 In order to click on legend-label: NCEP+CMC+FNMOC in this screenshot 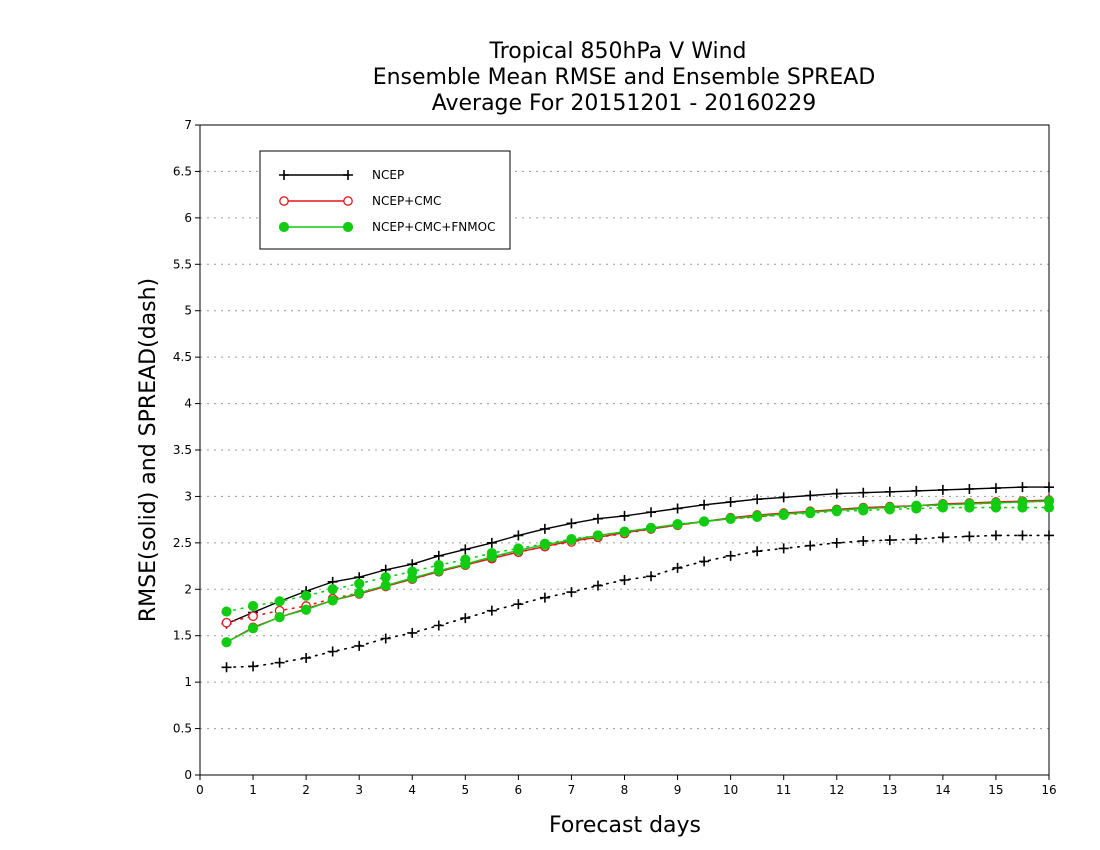, I will do `click(433, 227)`.